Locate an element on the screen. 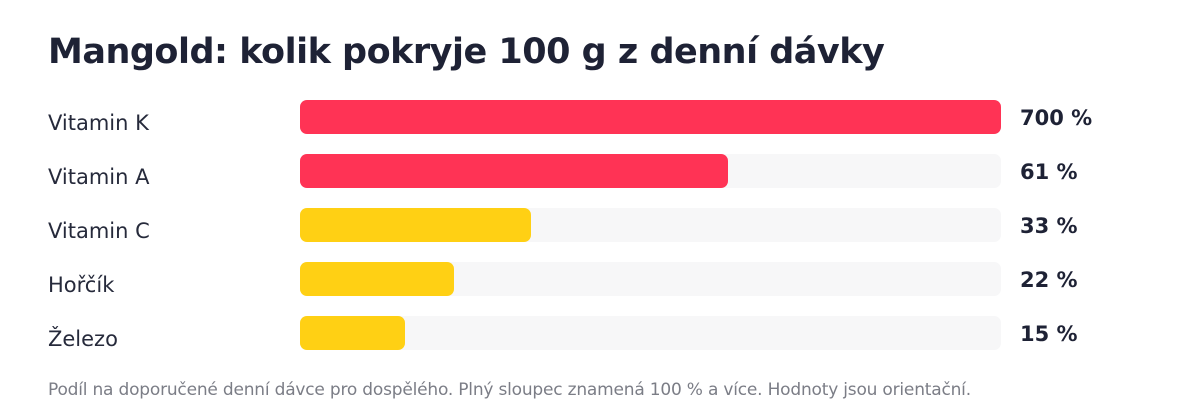 The width and height of the screenshot is (1200, 420). bar-row: Vitamin A 61 % is located at coordinates (600, 169).